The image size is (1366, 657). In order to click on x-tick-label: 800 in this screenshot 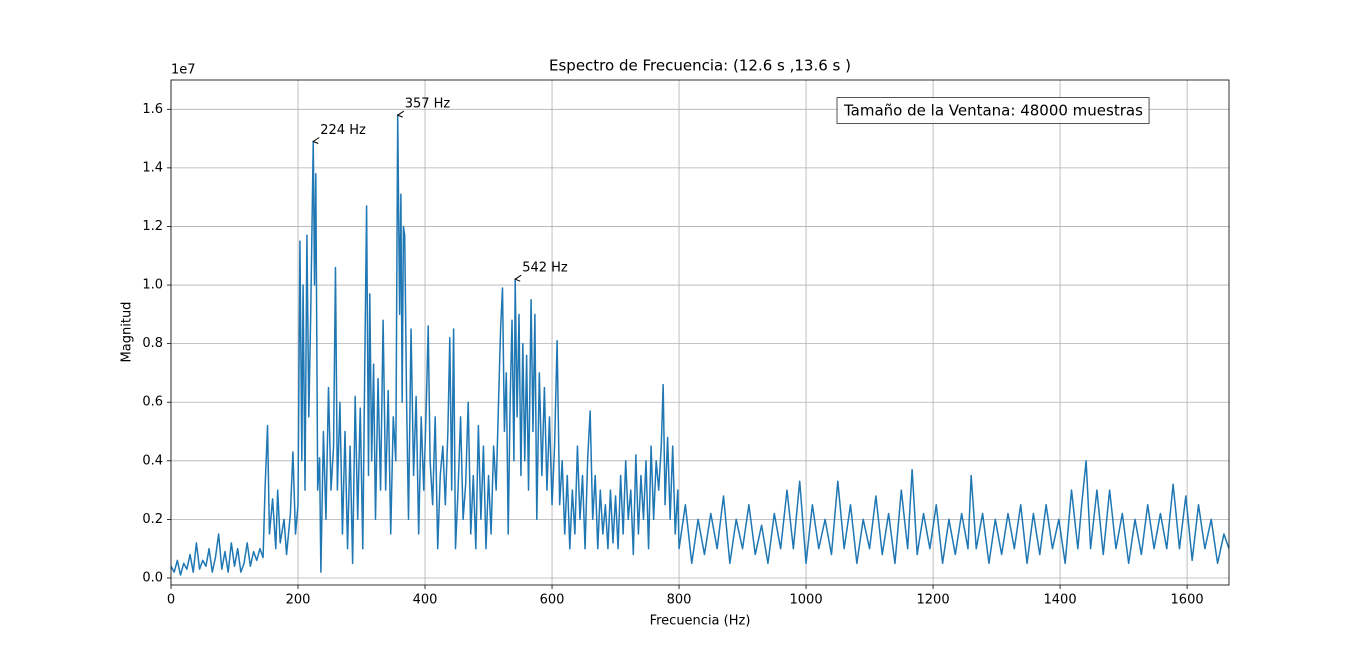, I will do `click(679, 600)`.